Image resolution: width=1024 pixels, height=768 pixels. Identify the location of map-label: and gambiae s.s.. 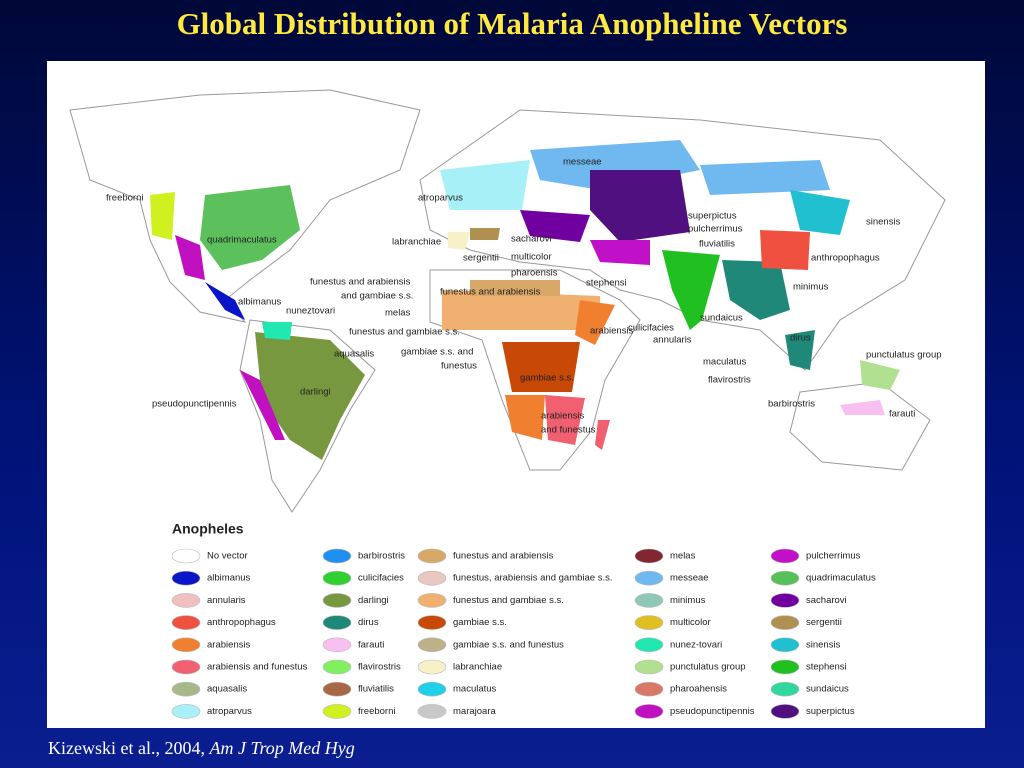
(377, 296).